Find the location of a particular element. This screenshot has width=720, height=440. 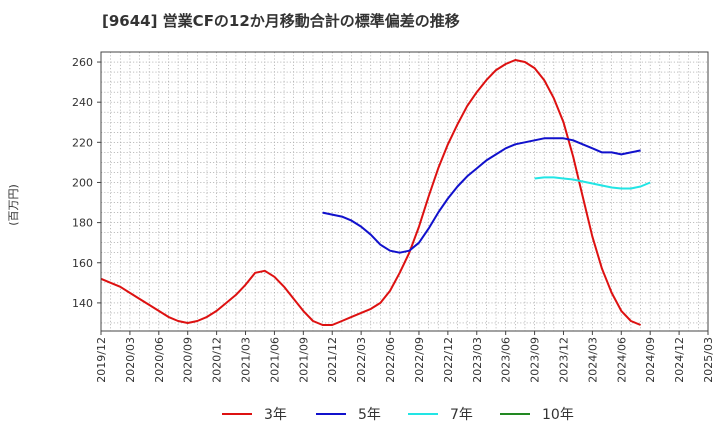

x-tick-label: 2020/03 is located at coordinates (130, 360).